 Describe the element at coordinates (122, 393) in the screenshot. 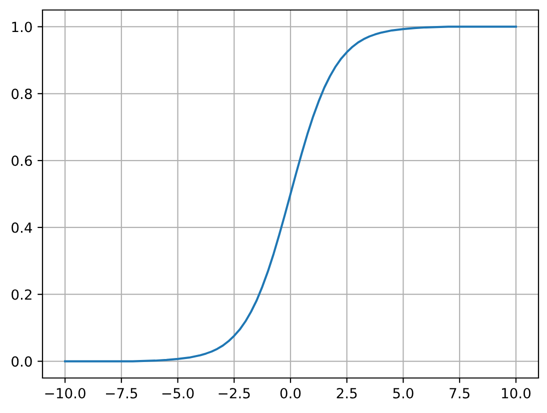

I see `x-tick-label: −7.5` at that location.